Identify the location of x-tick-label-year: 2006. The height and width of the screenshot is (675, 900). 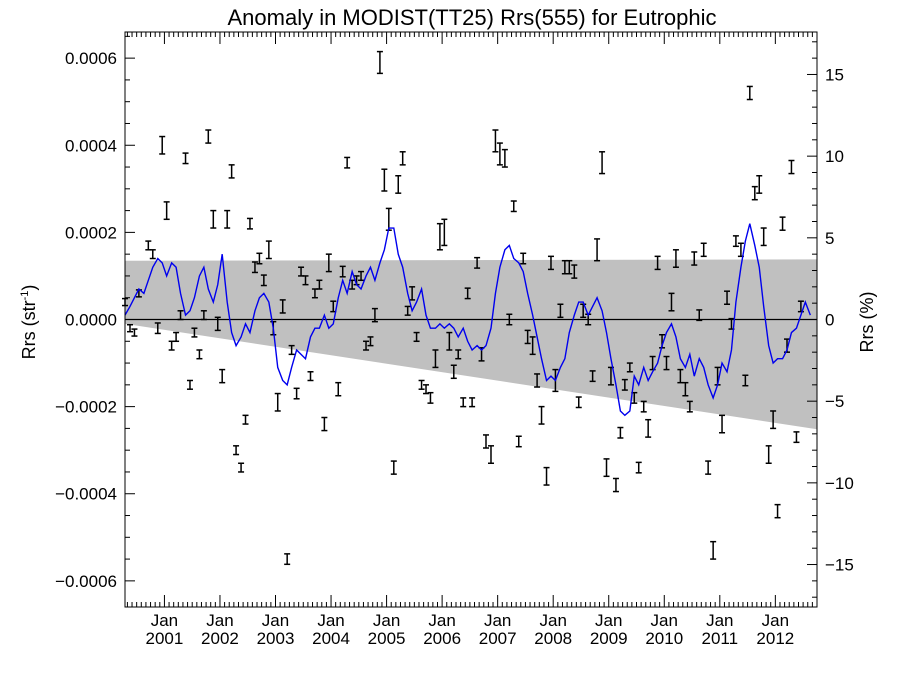
(442, 638).